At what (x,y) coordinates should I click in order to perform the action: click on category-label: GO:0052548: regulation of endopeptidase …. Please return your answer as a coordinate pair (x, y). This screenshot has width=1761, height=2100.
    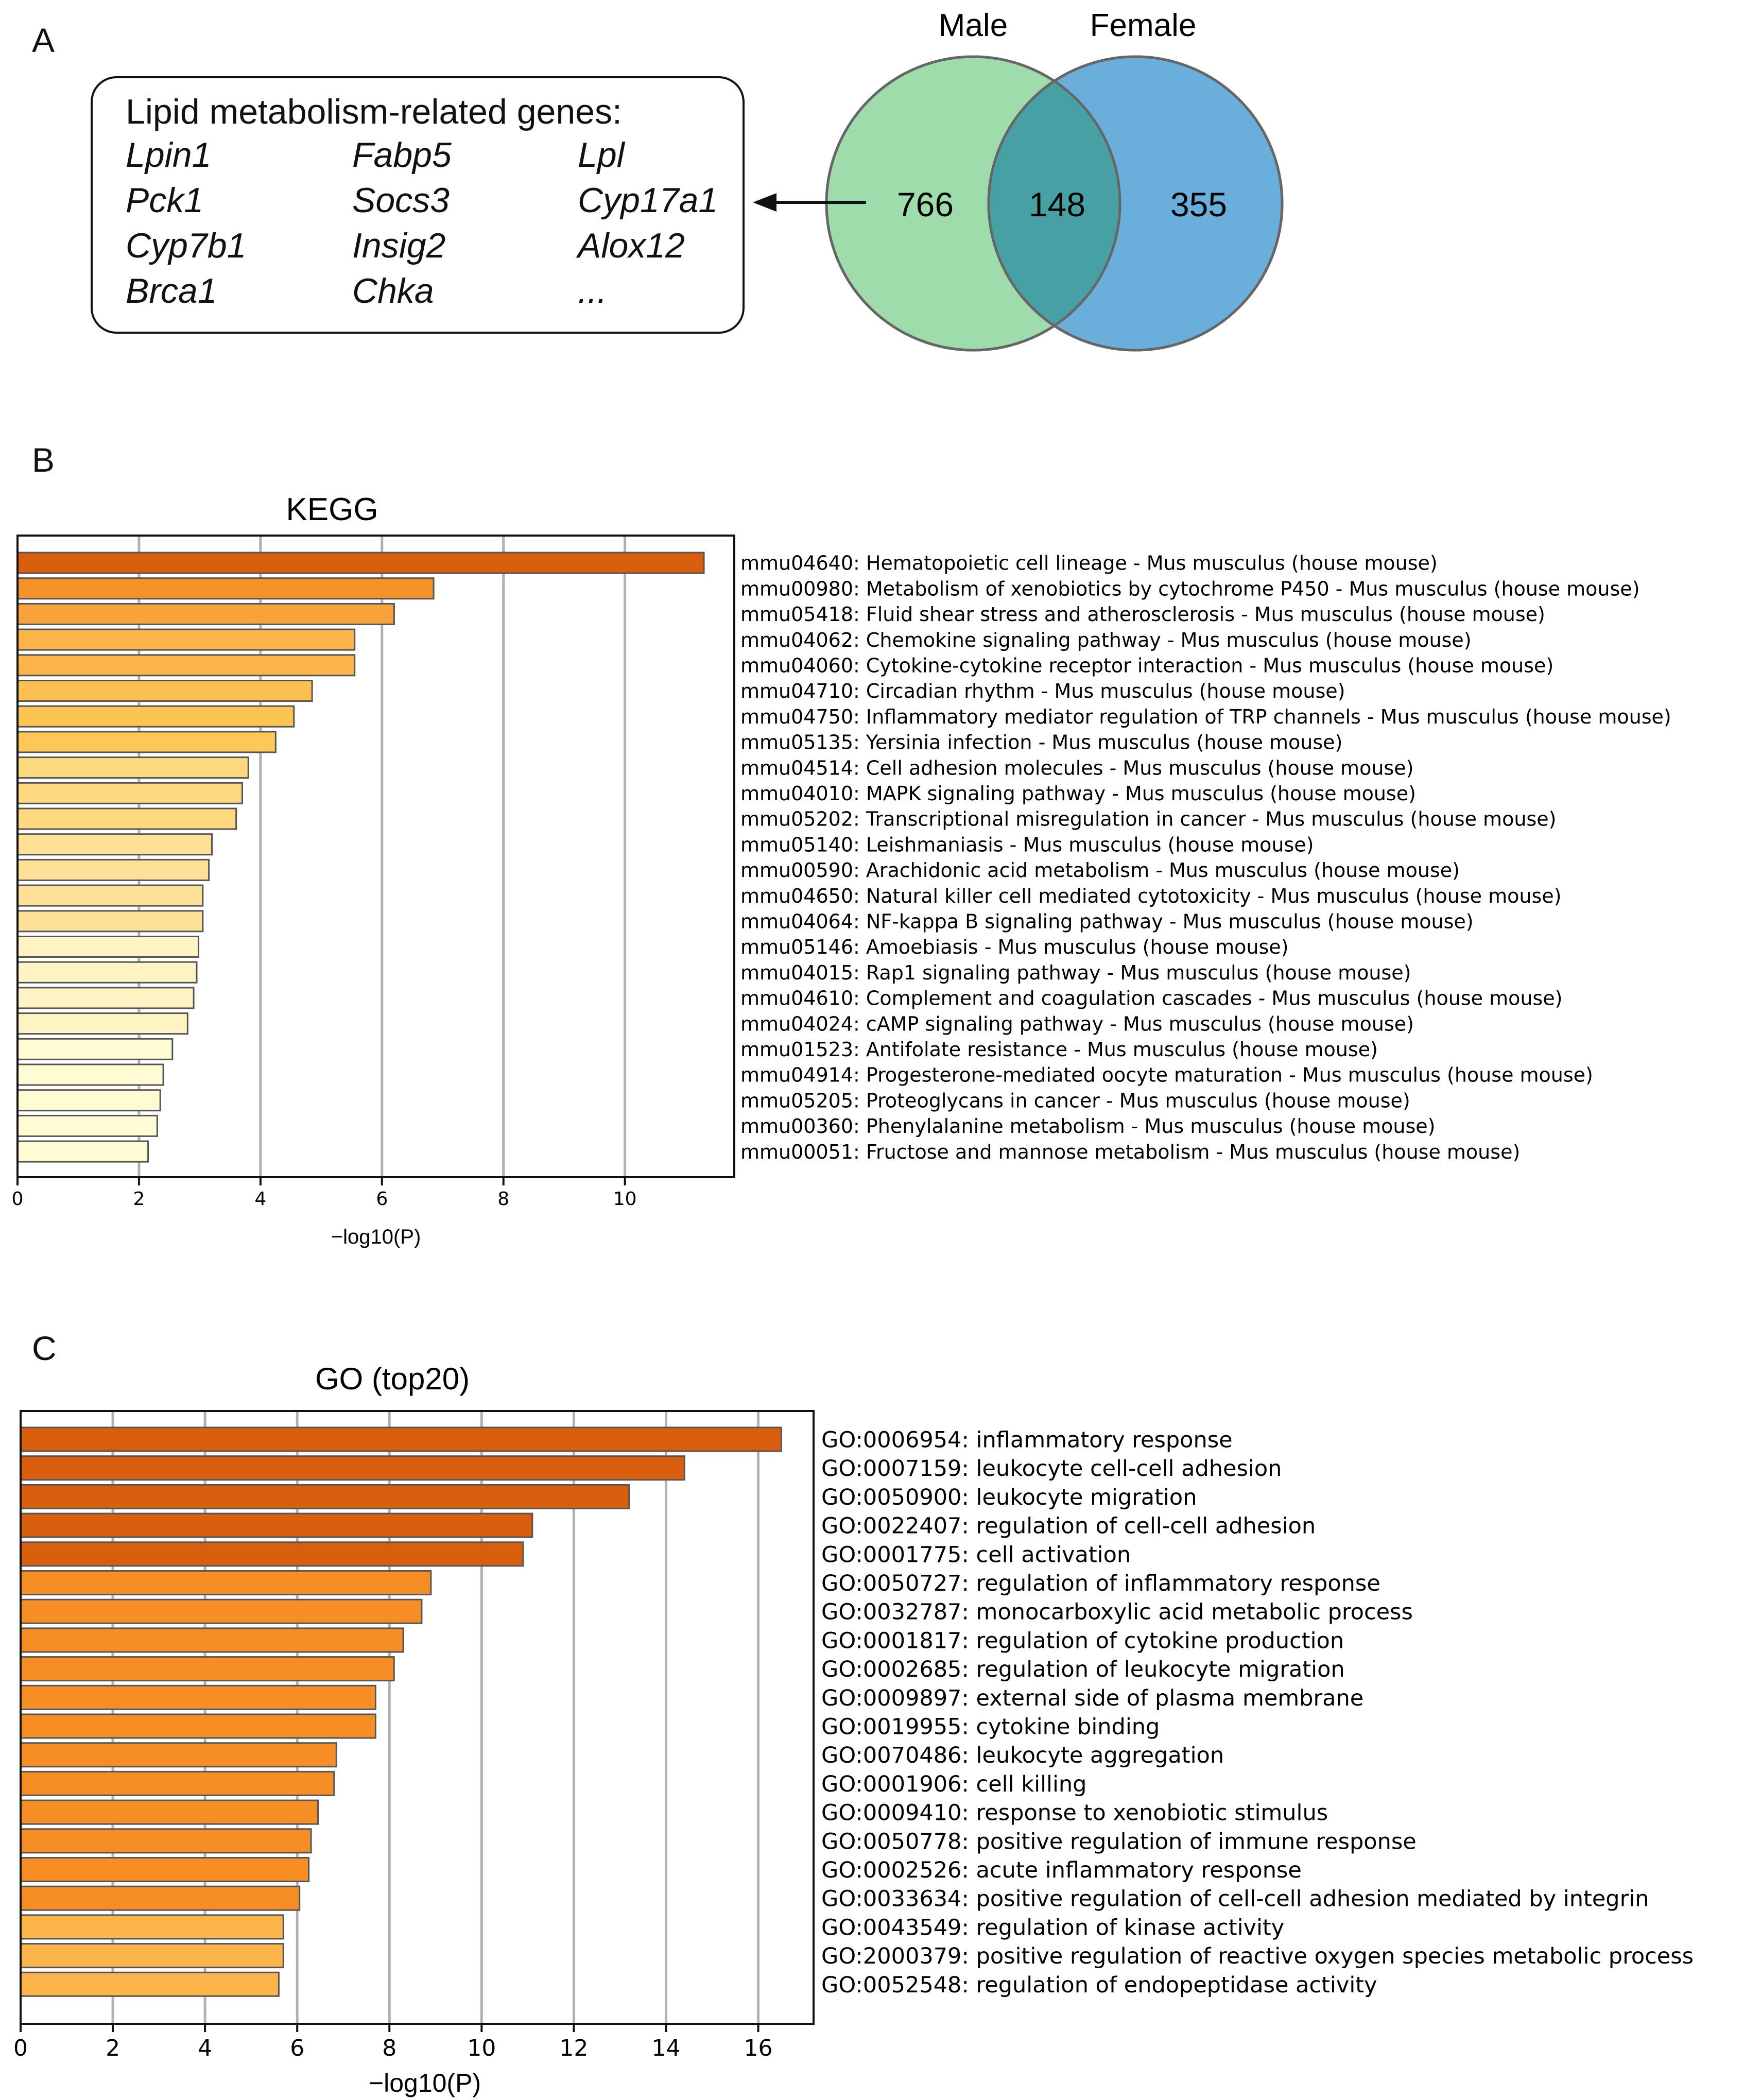
    Looking at the image, I should click on (1099, 1985).